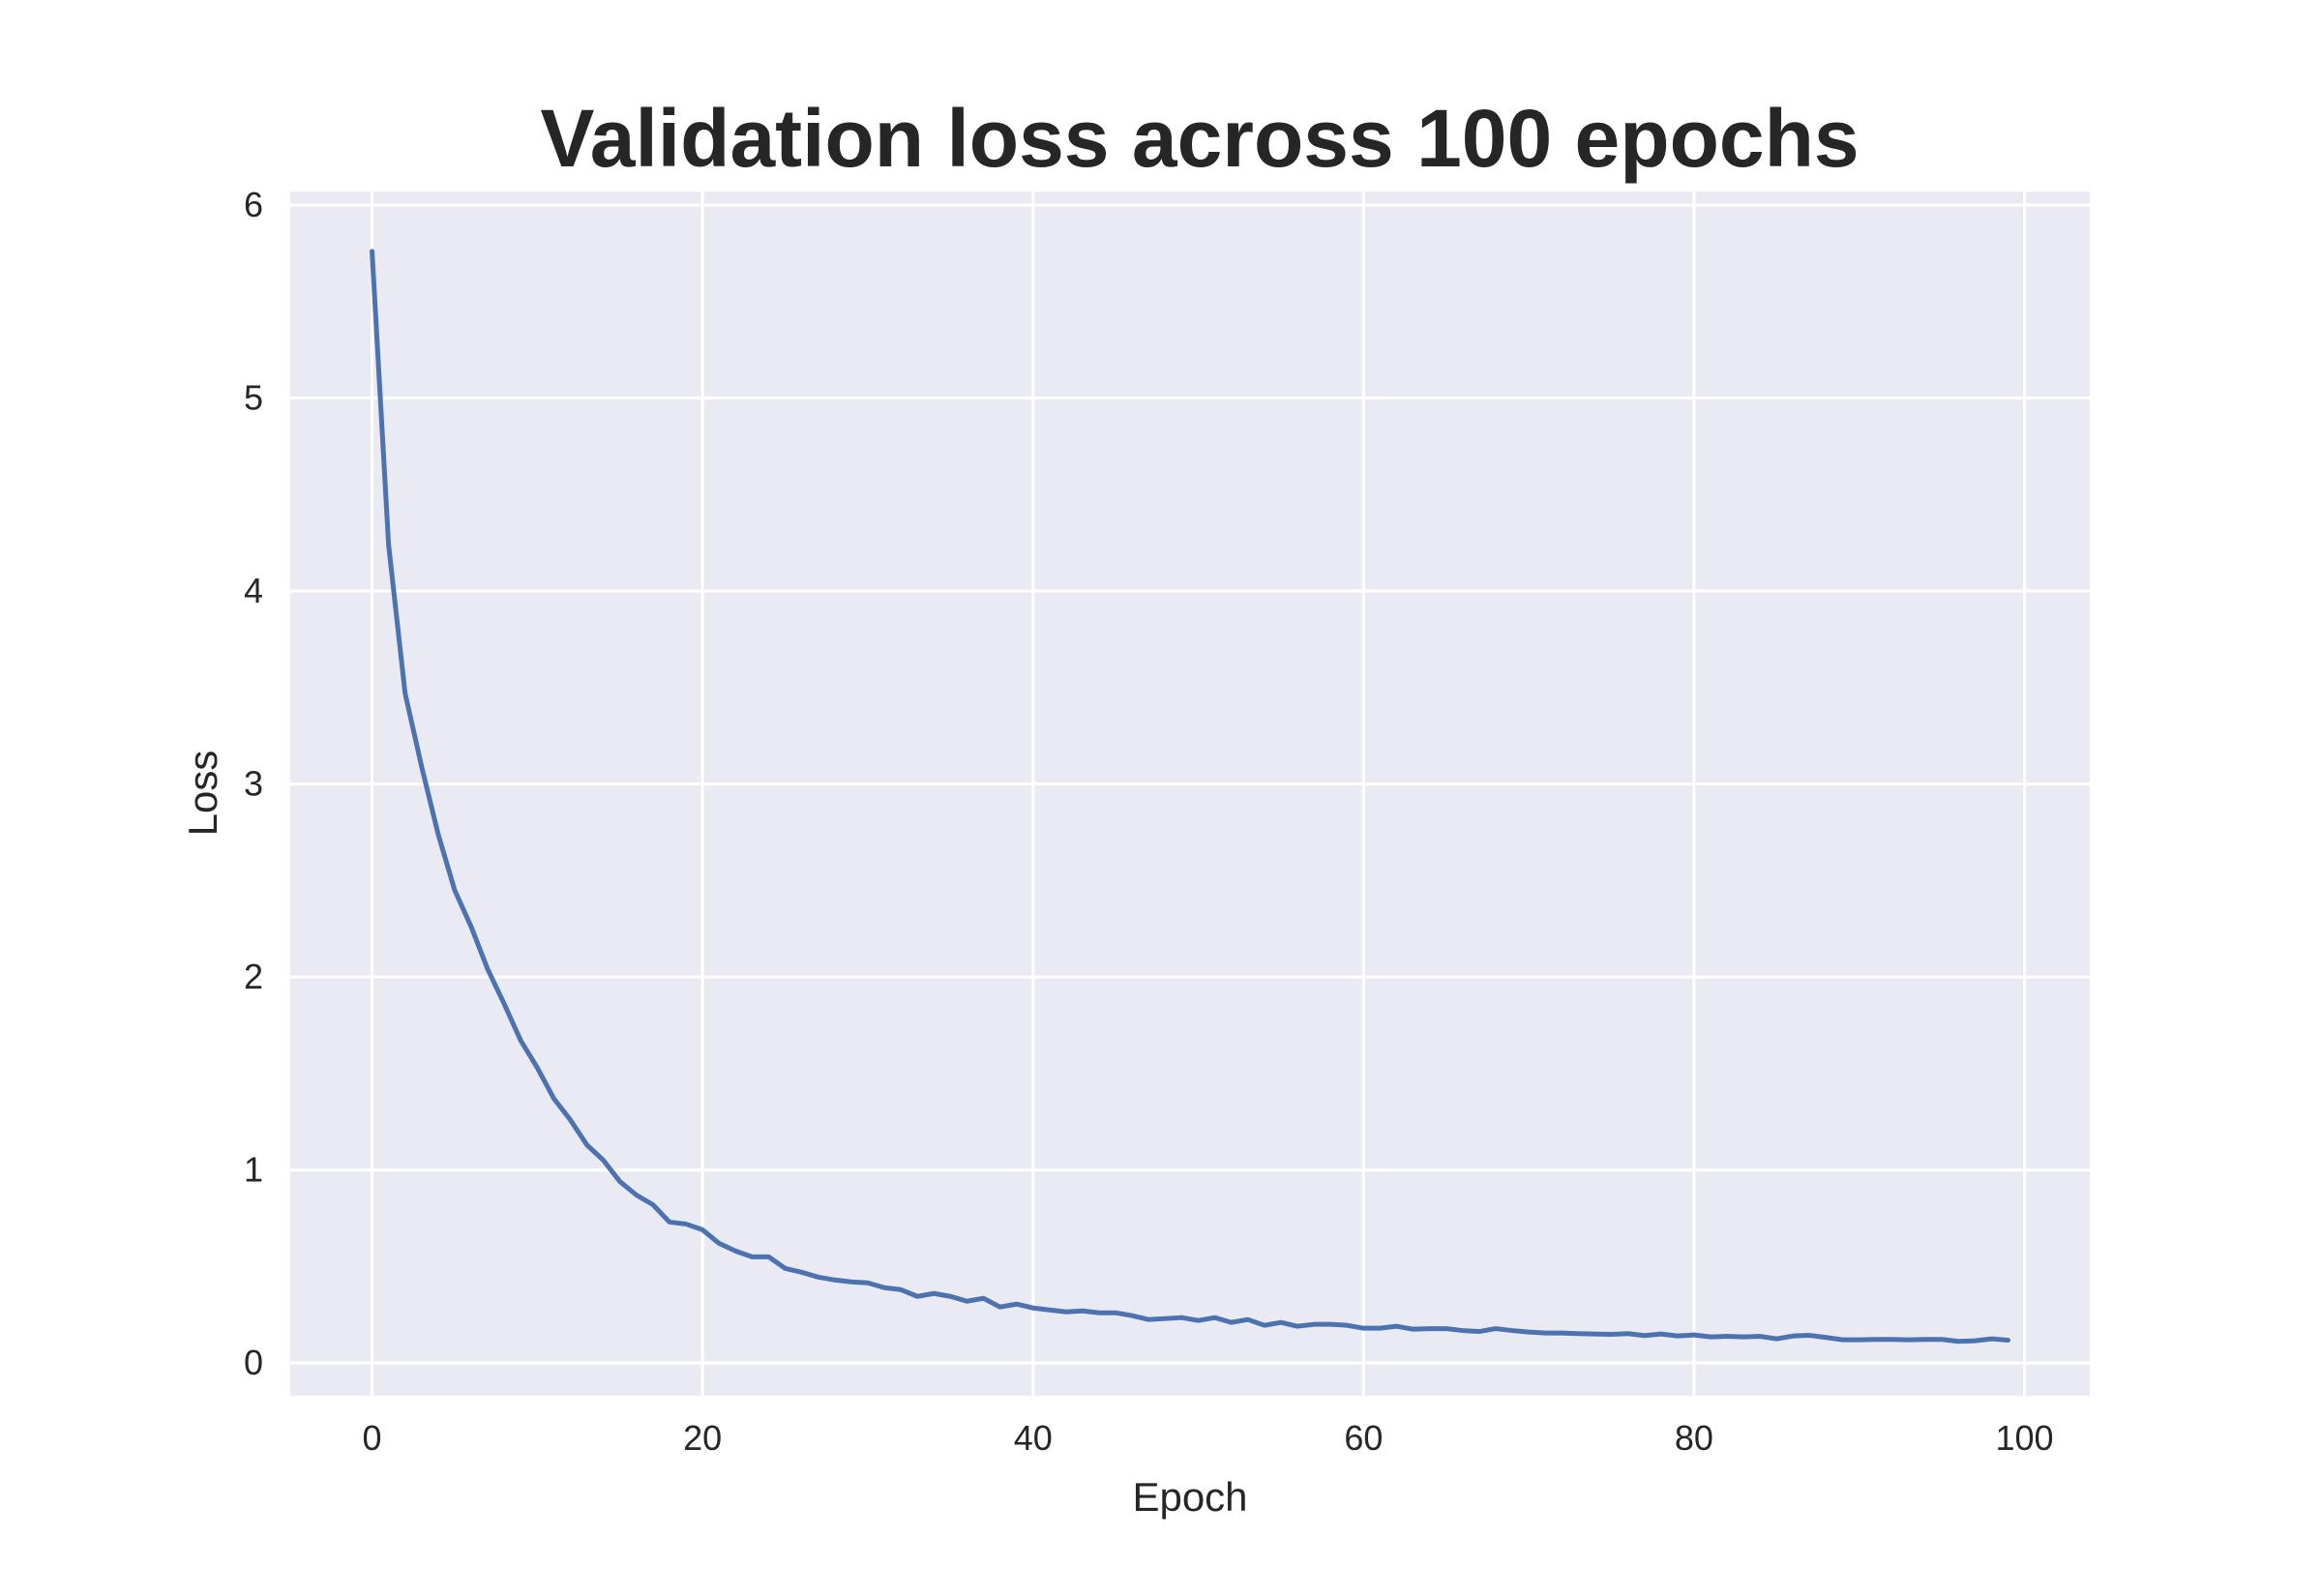  Describe the element at coordinates (702, 1438) in the screenshot. I see `x-tick-label: 20` at that location.